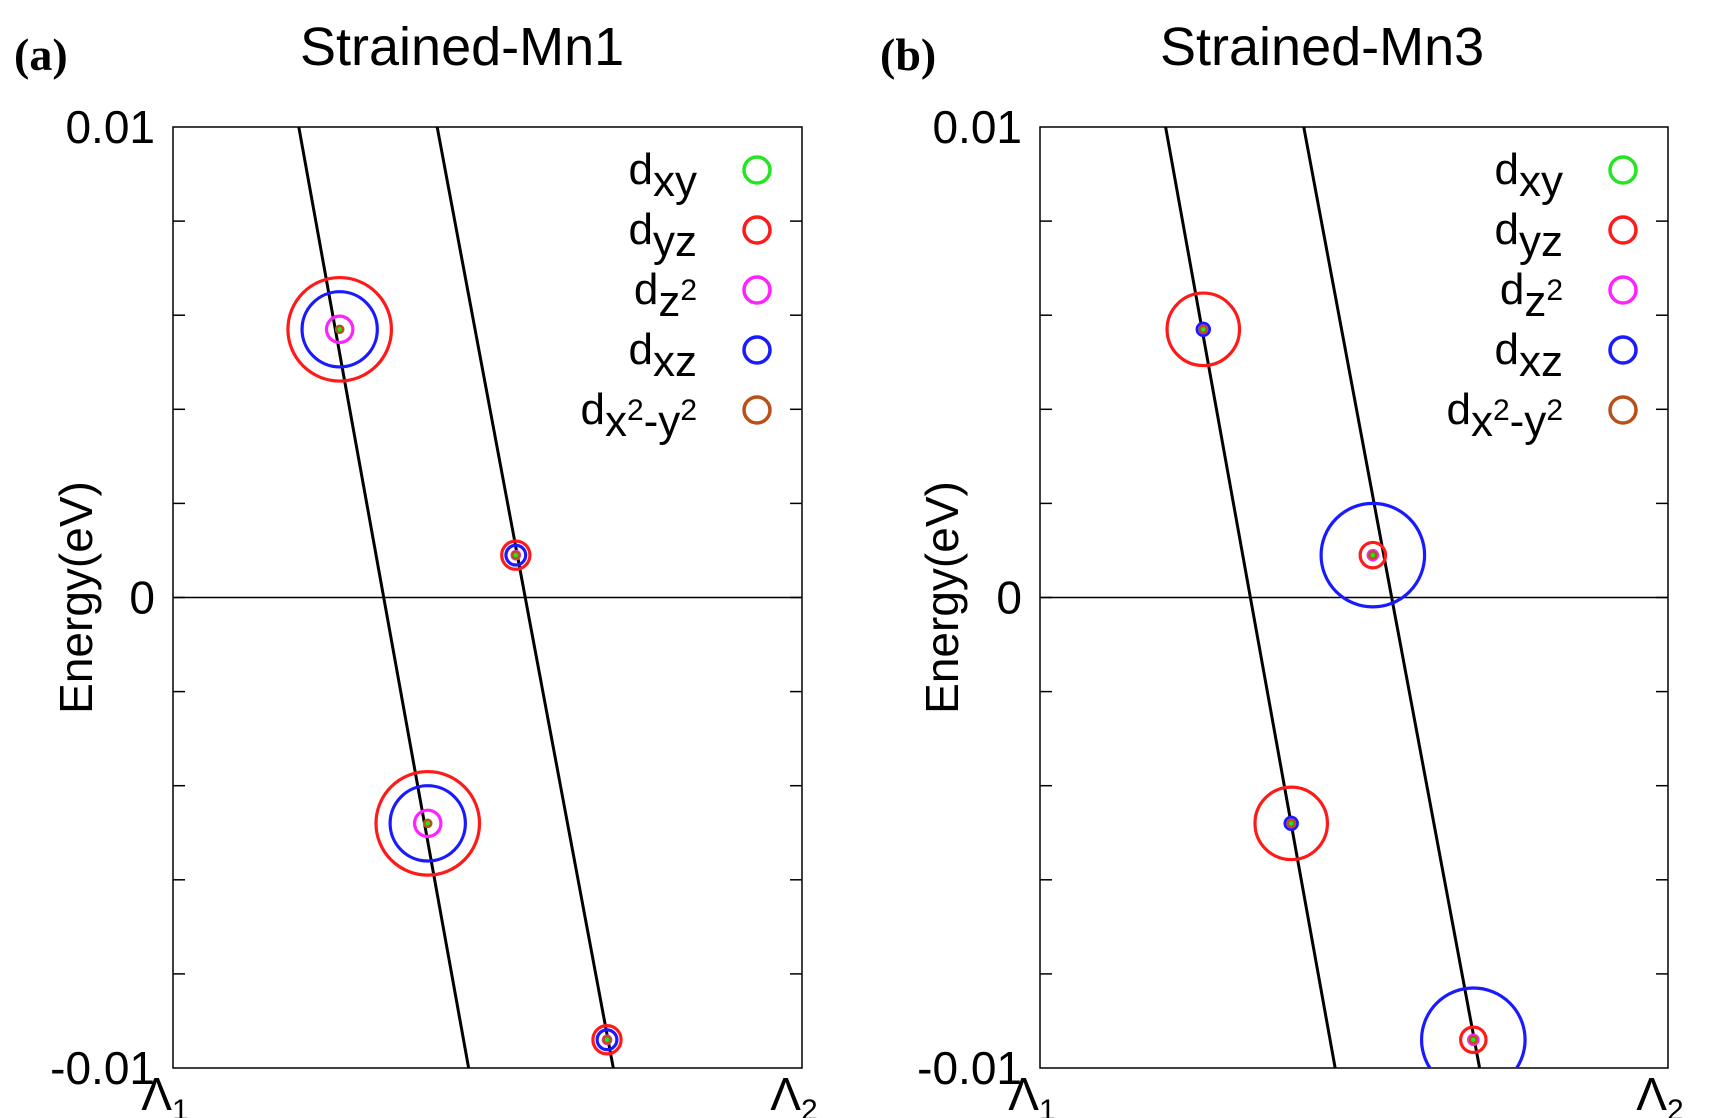  What do you see at coordinates (908, 54) in the screenshot?
I see `panel-label: (b)` at bounding box center [908, 54].